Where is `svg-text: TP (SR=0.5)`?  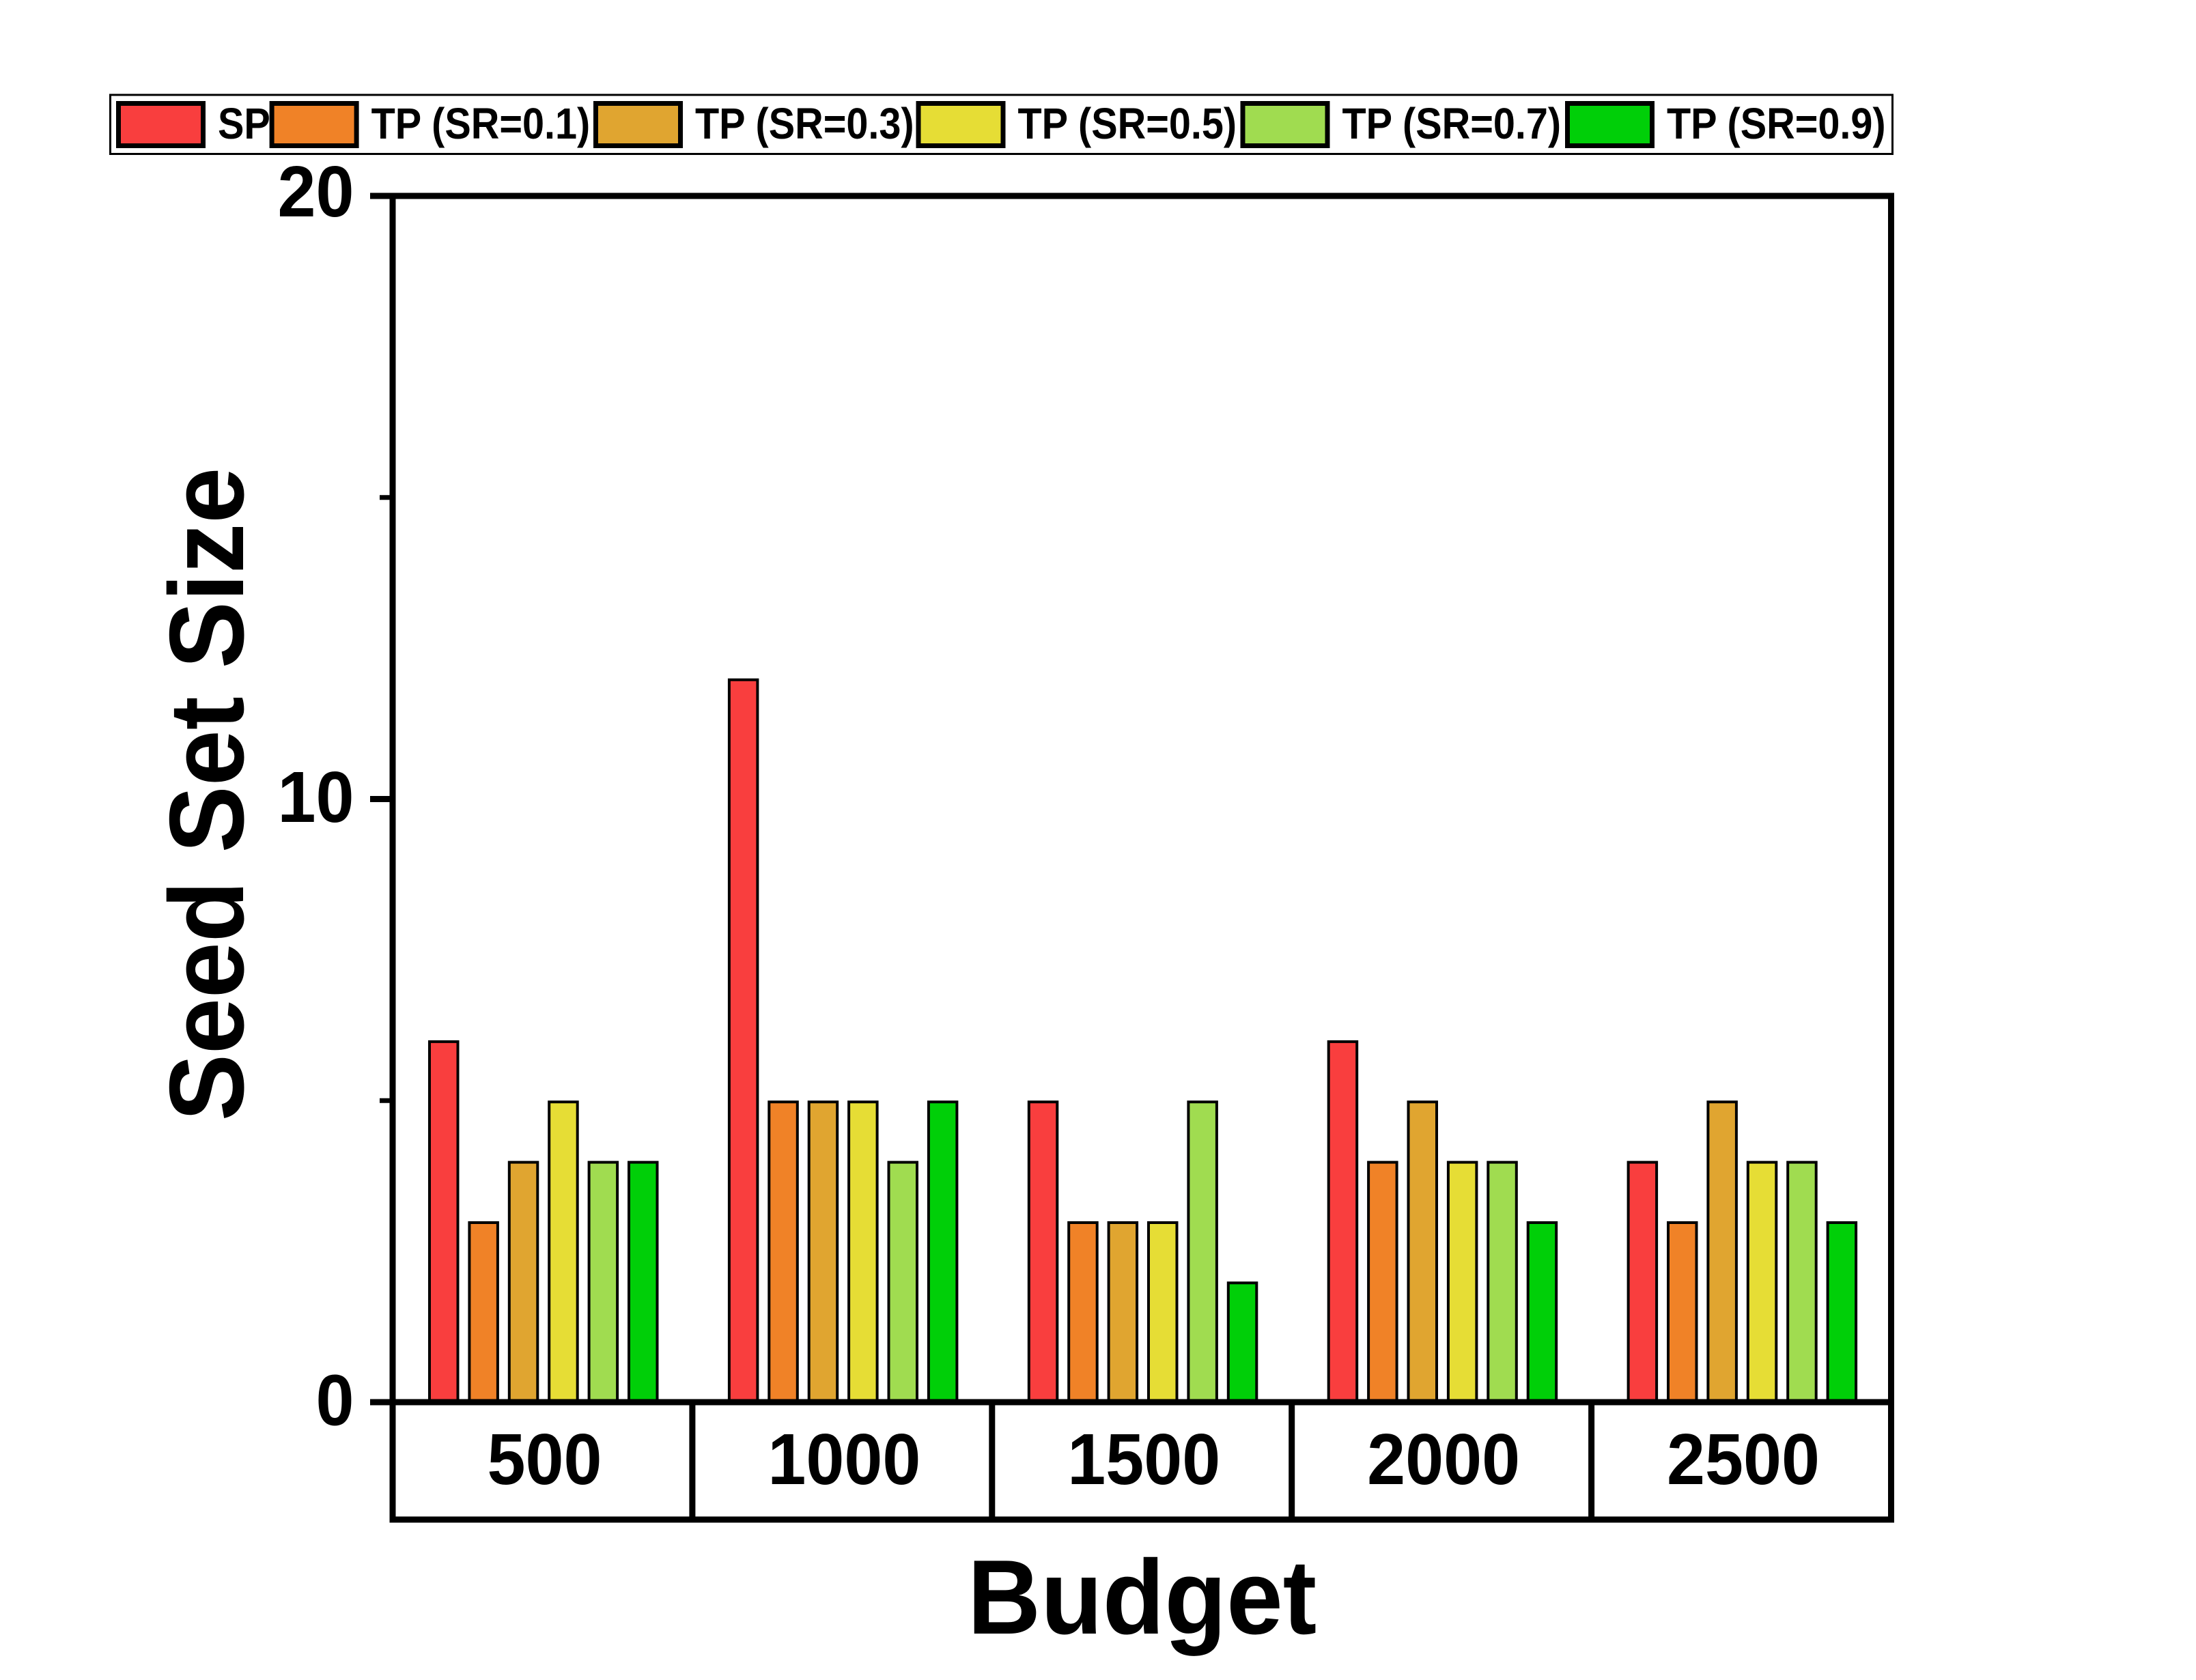
svg-text: TP (SR=0.5) is located at coordinates (1128, 123).